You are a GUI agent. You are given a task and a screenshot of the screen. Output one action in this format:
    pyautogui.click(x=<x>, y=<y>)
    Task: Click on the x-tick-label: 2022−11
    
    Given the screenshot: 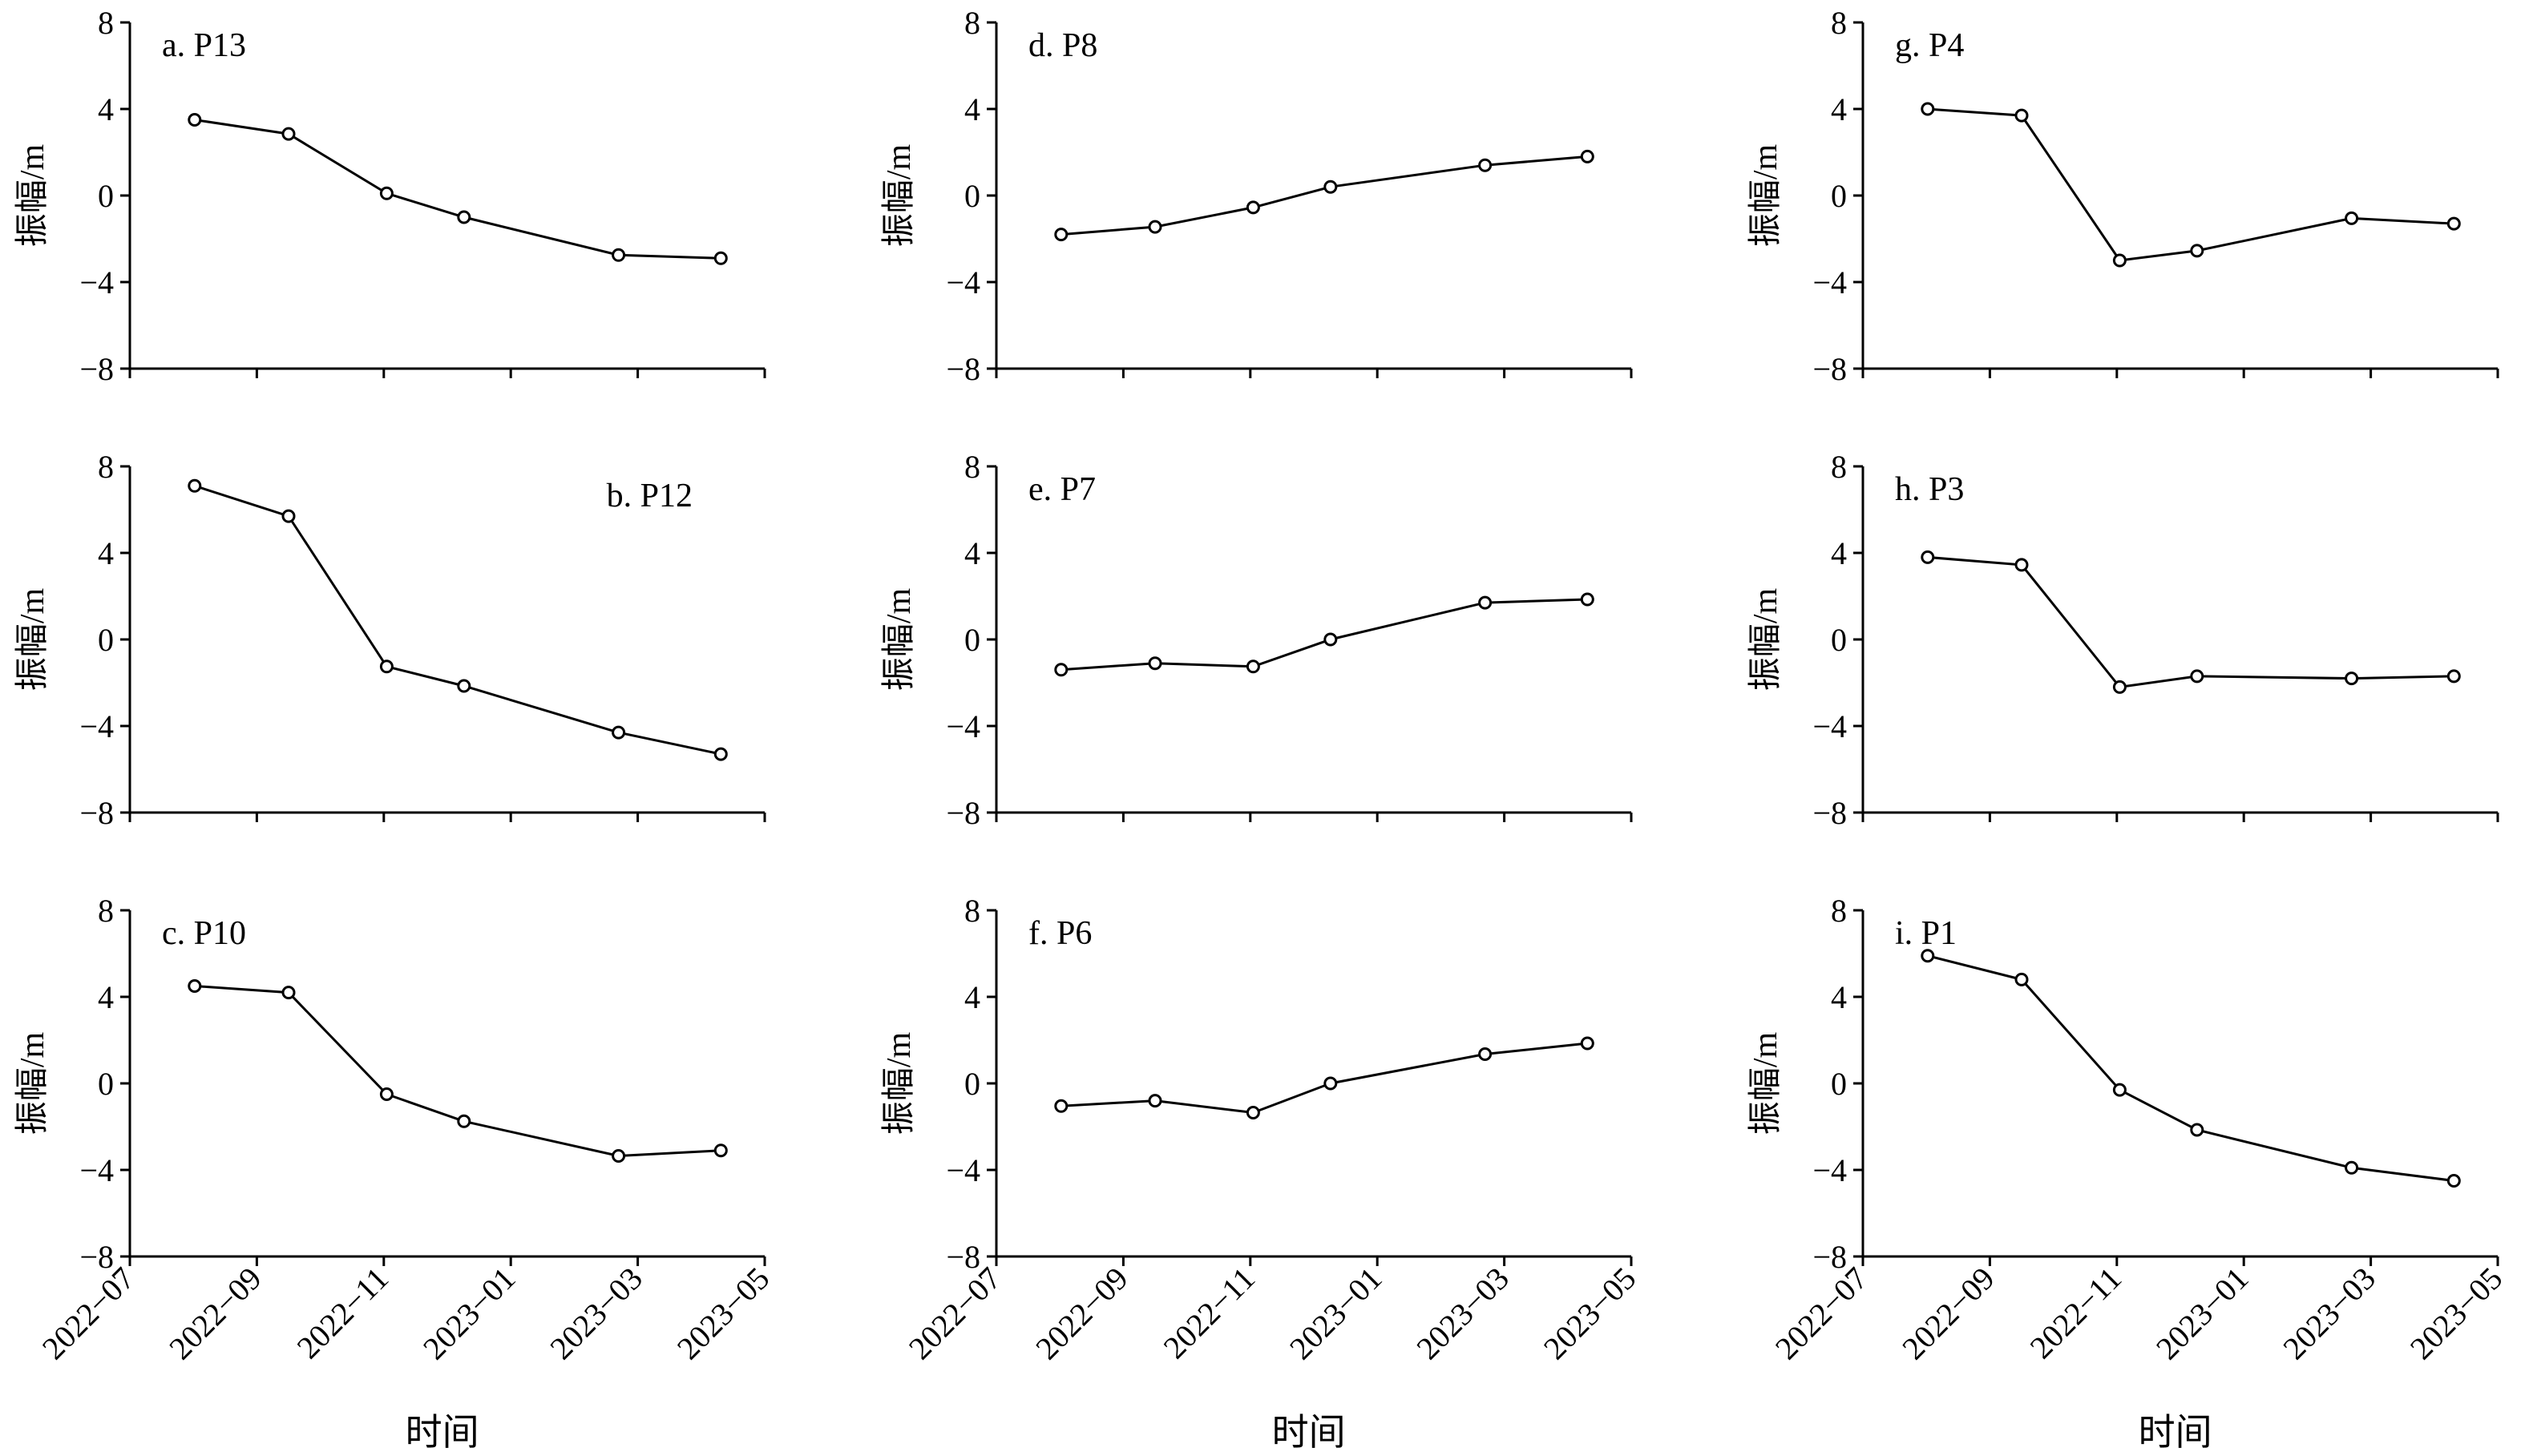 What is the action you would take?
    pyautogui.click(x=1209, y=1313)
    